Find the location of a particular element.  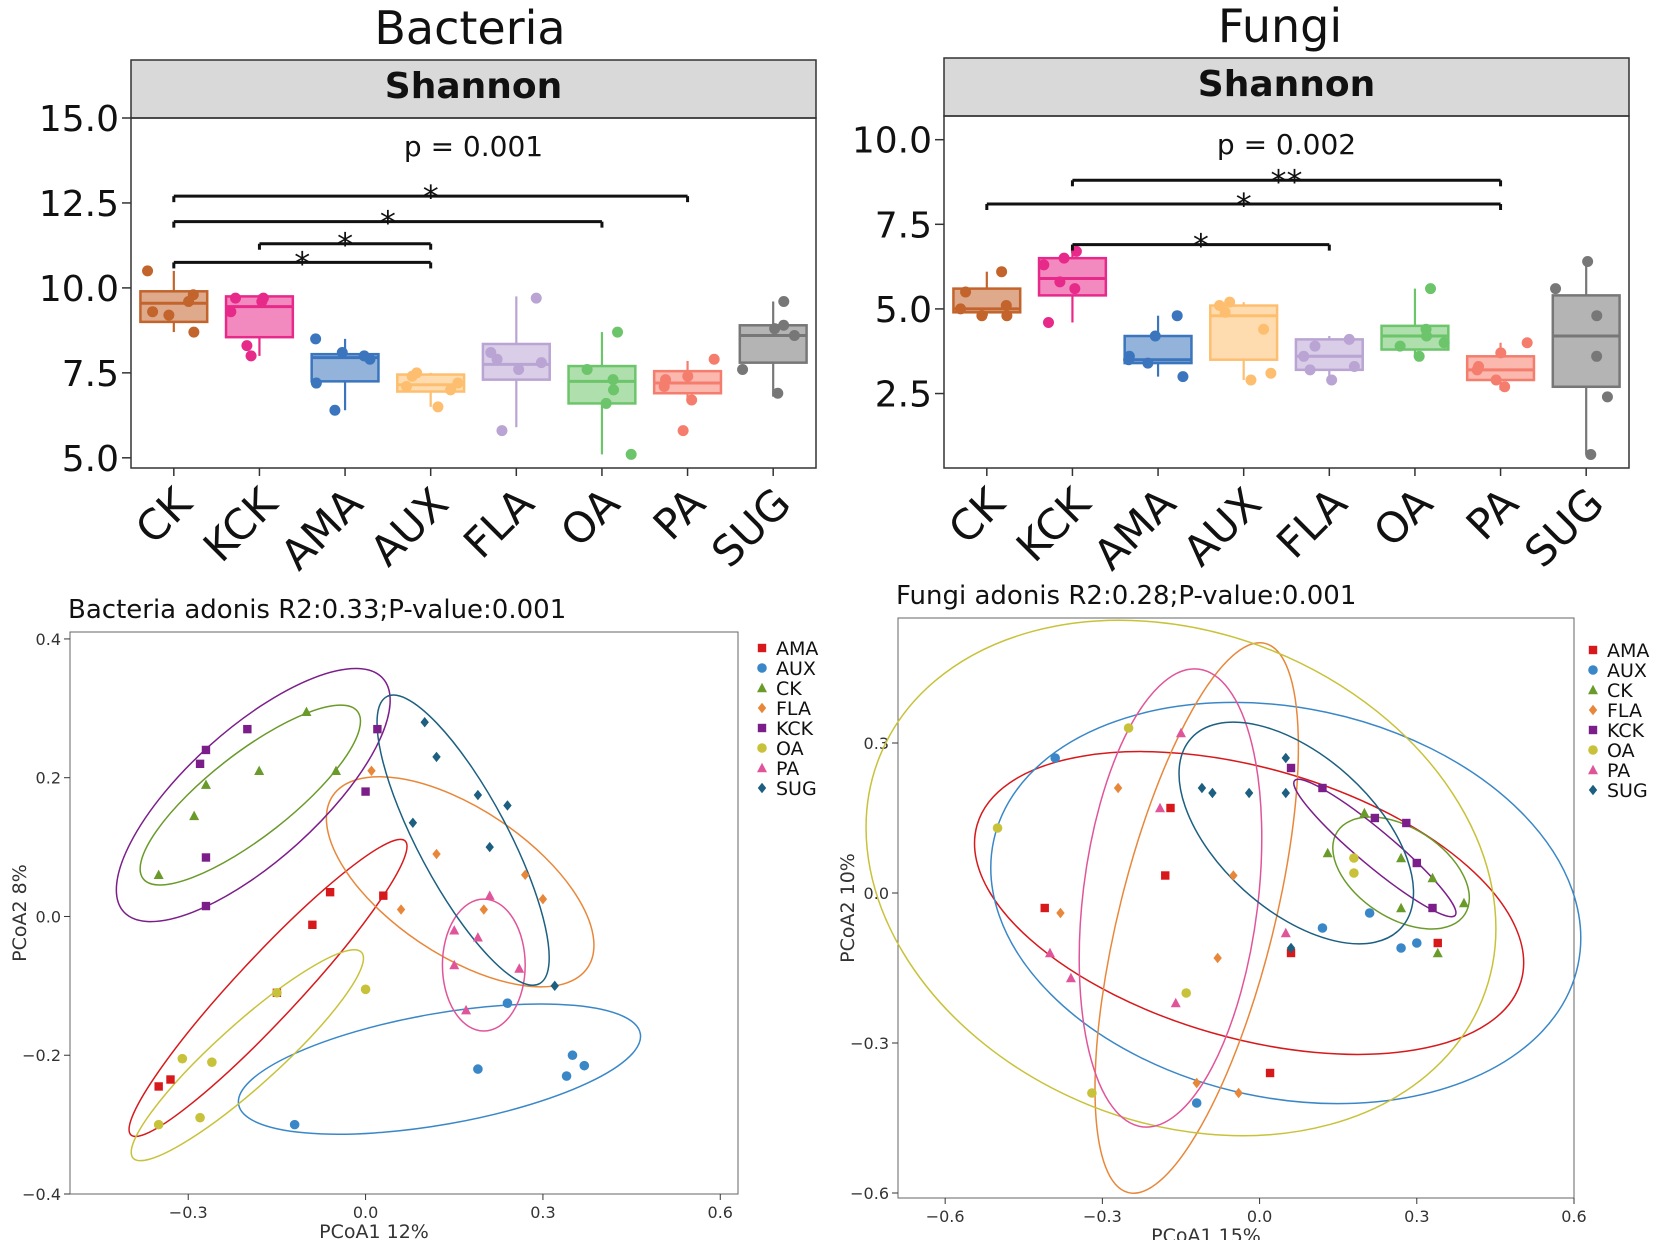

legend-label: KCK is located at coordinates (1626, 731).